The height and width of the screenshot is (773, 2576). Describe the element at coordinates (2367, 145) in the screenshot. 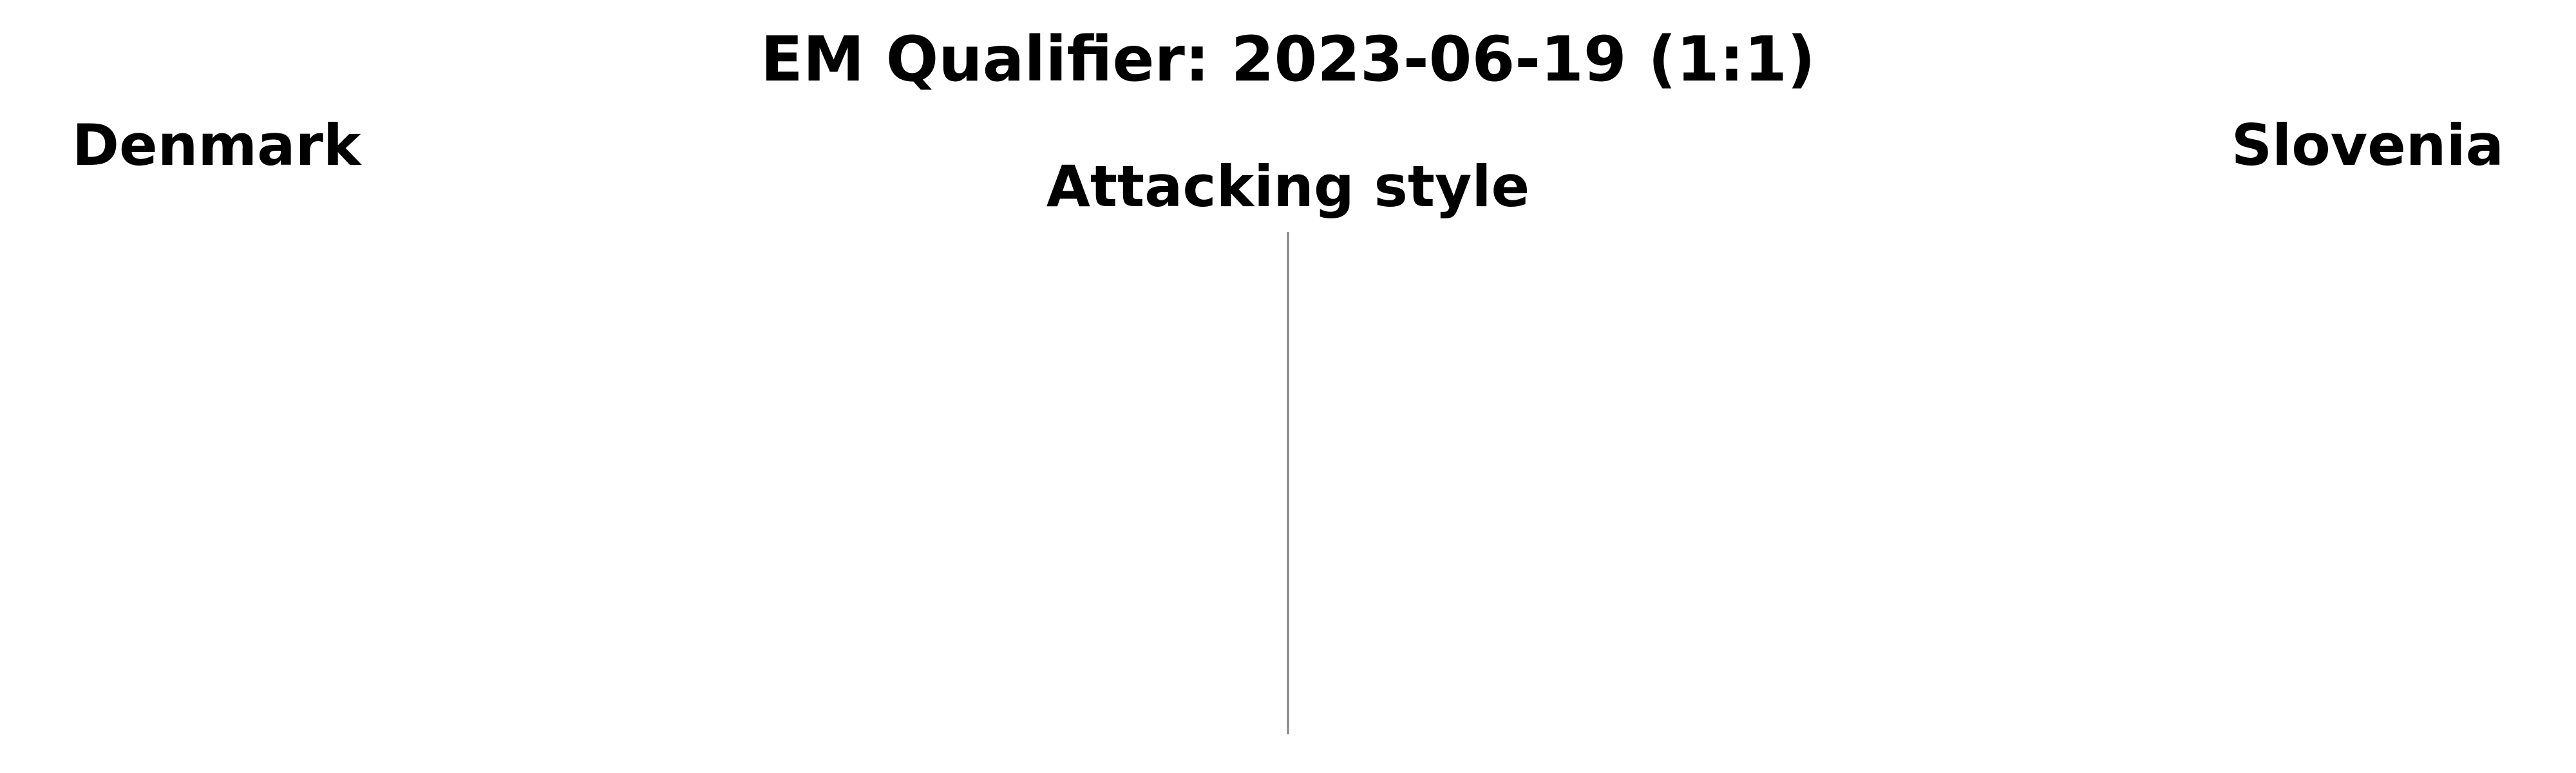

I see `team-right-label: Slovenia` at that location.